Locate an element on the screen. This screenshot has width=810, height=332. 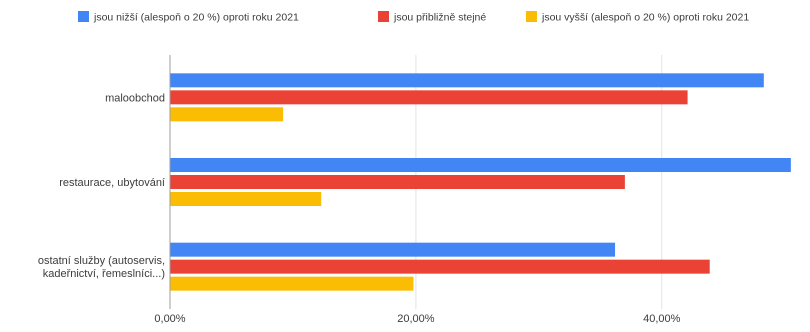
legend-label: jsou přibližně stejné is located at coordinates (439, 18).